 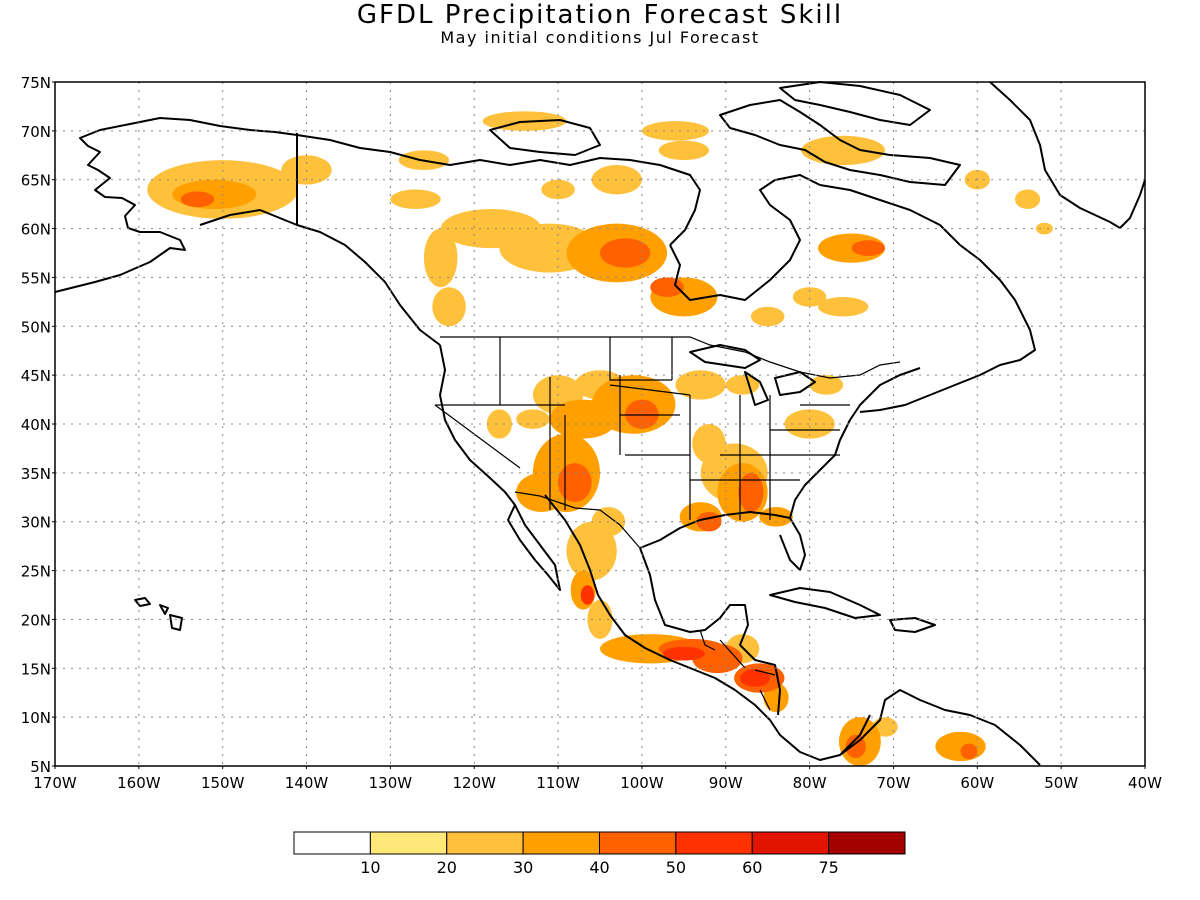 What do you see at coordinates (894, 783) in the screenshot?
I see `lon-tick-label: 70W` at bounding box center [894, 783].